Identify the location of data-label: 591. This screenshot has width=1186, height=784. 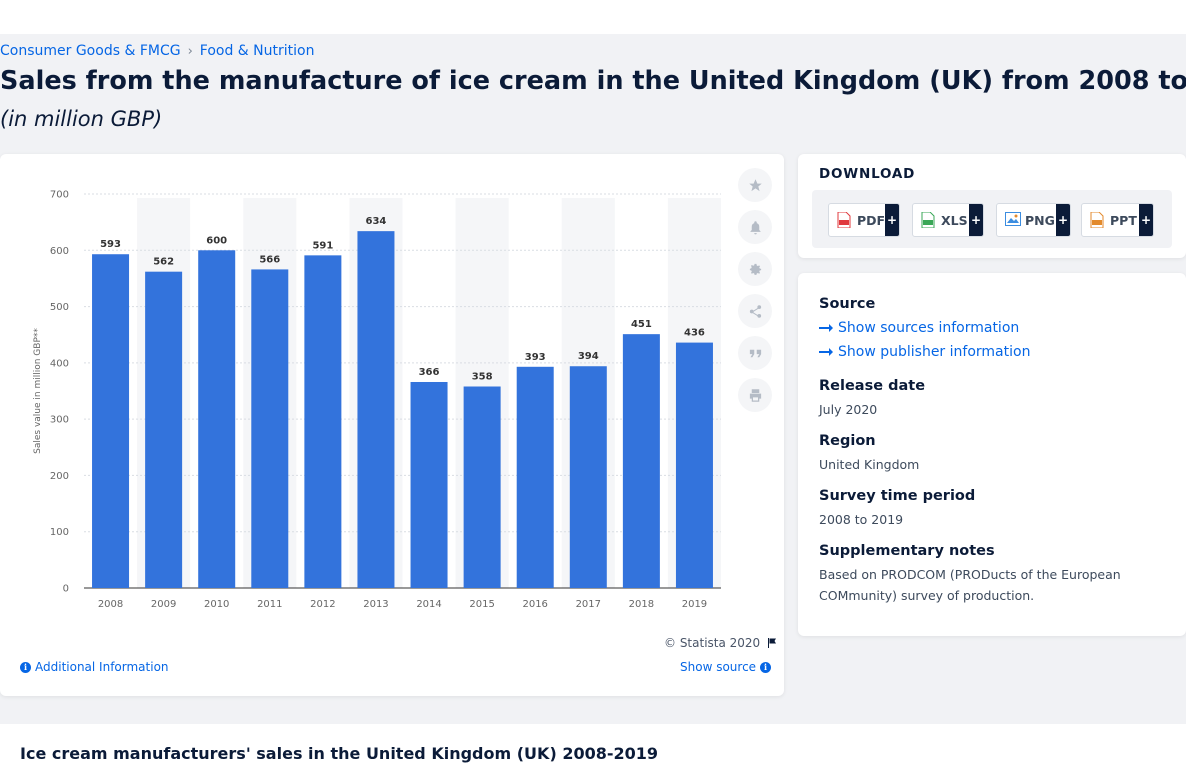
(322, 245).